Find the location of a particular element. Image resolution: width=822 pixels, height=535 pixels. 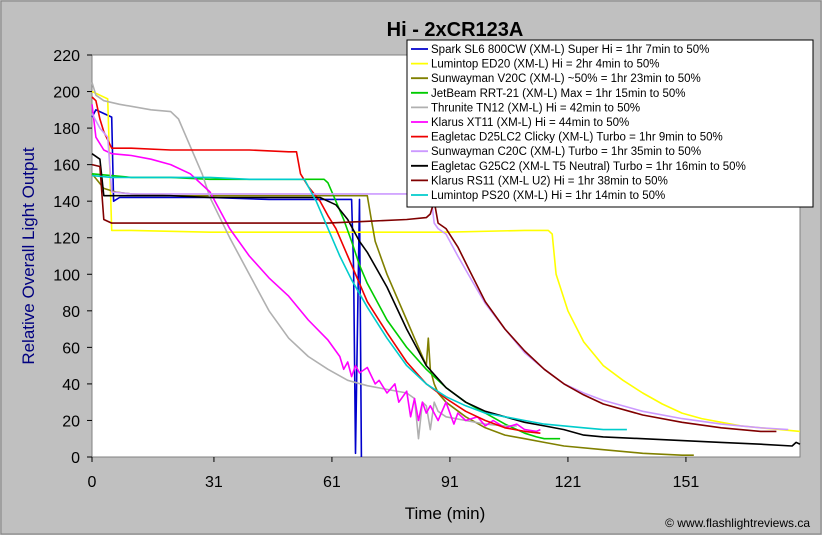

x-tick-label: 121 is located at coordinates (568, 482).